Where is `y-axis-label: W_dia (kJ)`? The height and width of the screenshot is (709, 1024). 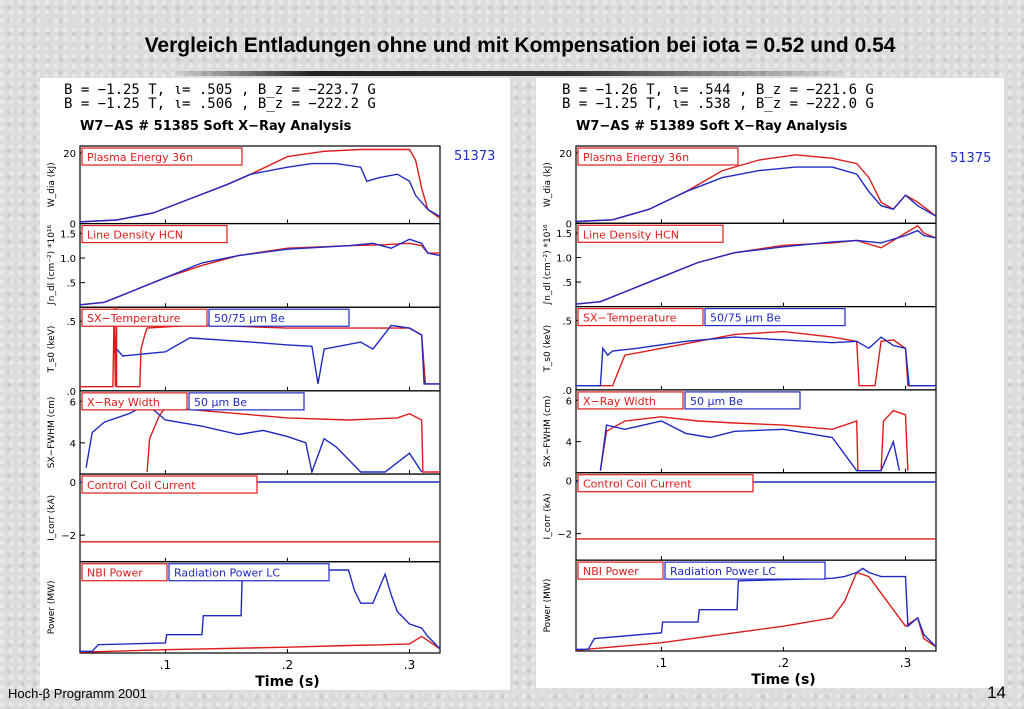 y-axis-label: W_dia (kJ) is located at coordinates (548, 184).